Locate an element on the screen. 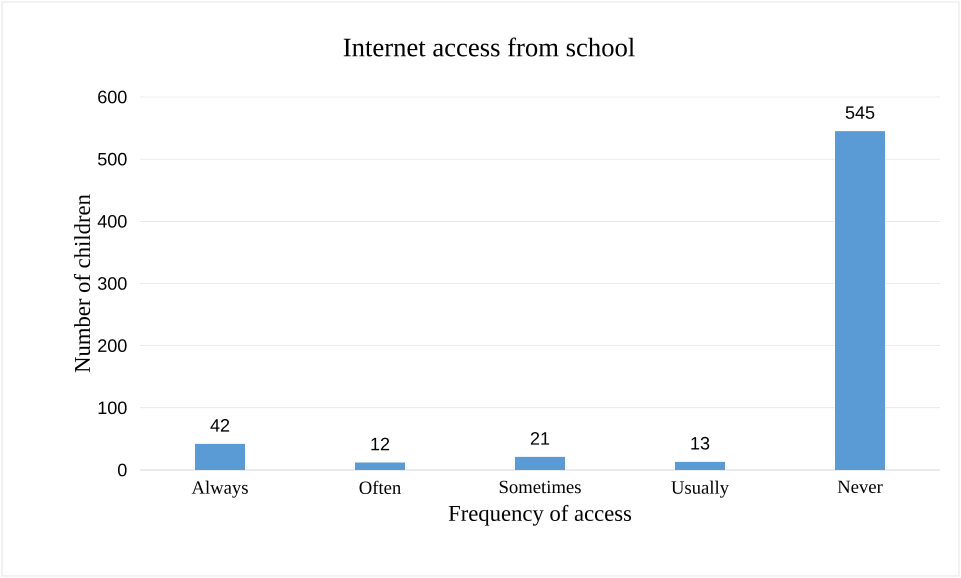 The height and width of the screenshot is (578, 961). y-tick-label: 600 is located at coordinates (112, 97).